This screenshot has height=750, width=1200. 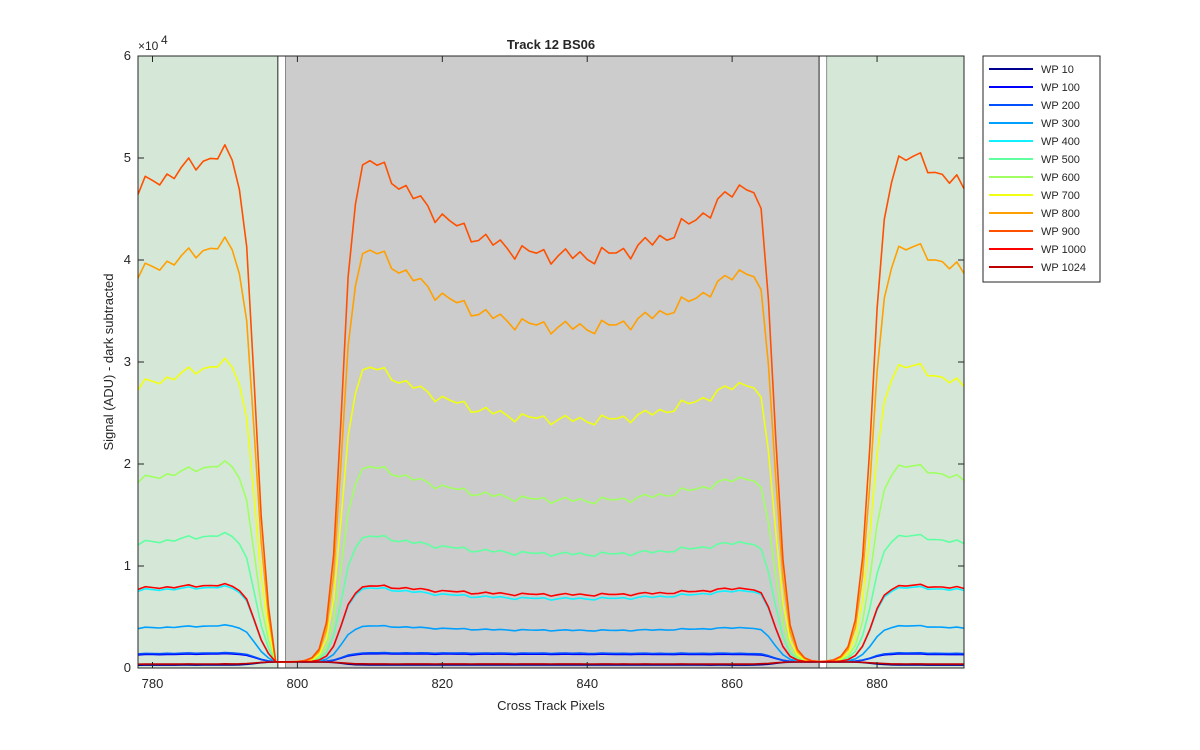 What do you see at coordinates (127, 361) in the screenshot?
I see `y-tick-label-3: 3` at bounding box center [127, 361].